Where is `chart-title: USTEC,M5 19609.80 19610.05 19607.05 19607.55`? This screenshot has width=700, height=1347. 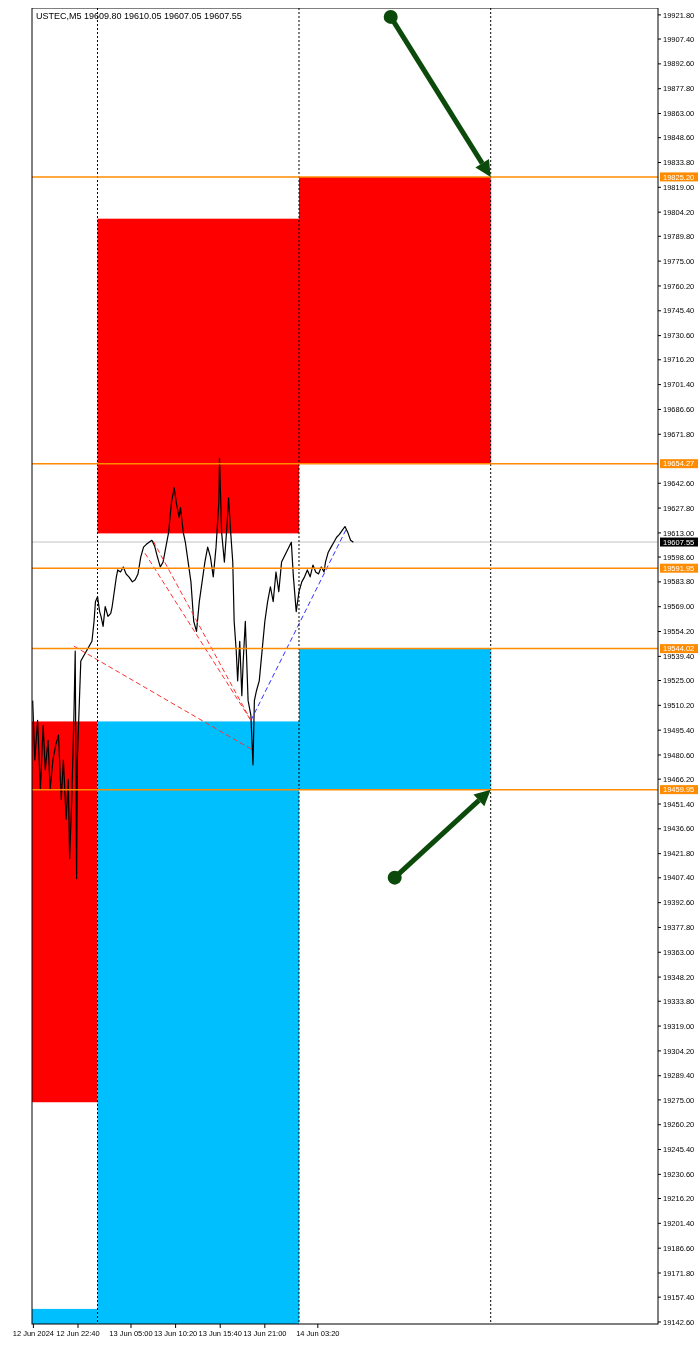
chart-title: USTEC,M5 19609.80 19610.05 19607.05 19607.55 is located at coordinates (139, 16).